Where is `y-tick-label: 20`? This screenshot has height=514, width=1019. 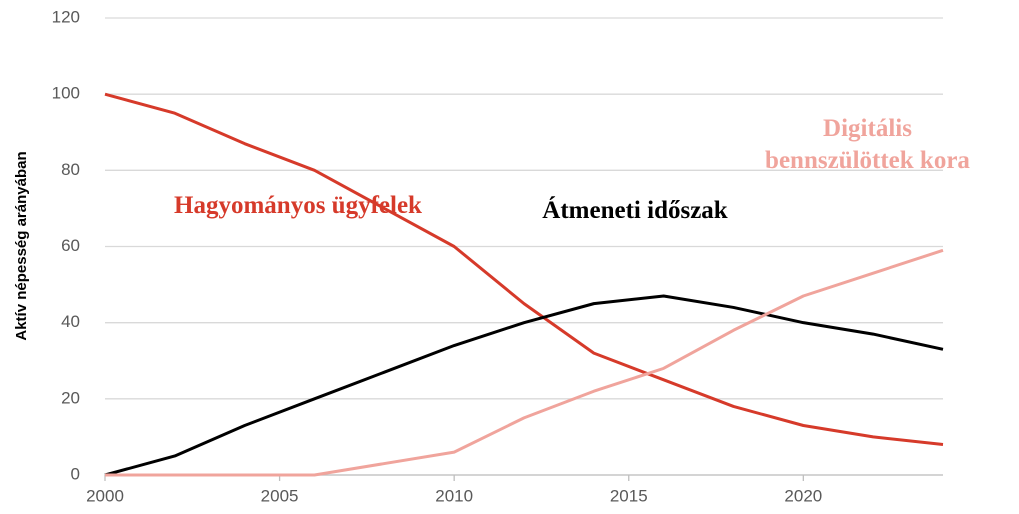 y-tick-label: 20 is located at coordinates (70, 397).